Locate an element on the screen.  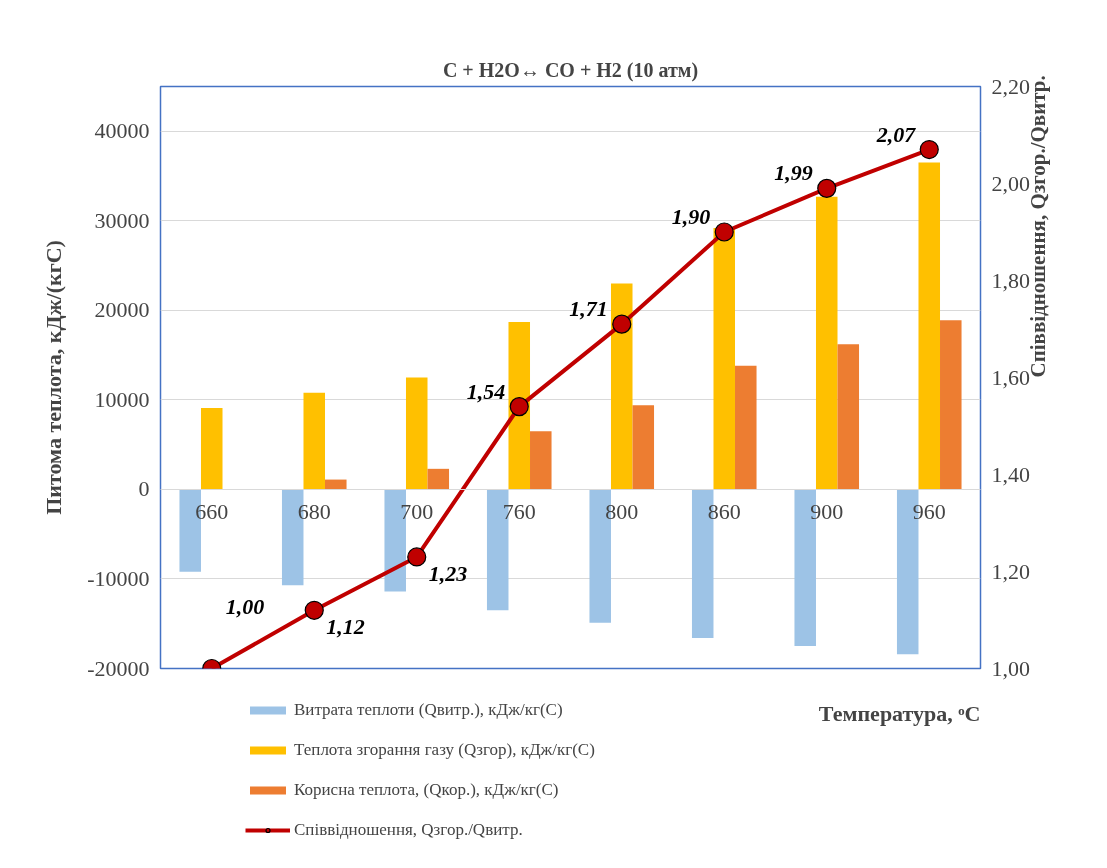
y2-tick-label: 1,00 is located at coordinates (1010, 668).